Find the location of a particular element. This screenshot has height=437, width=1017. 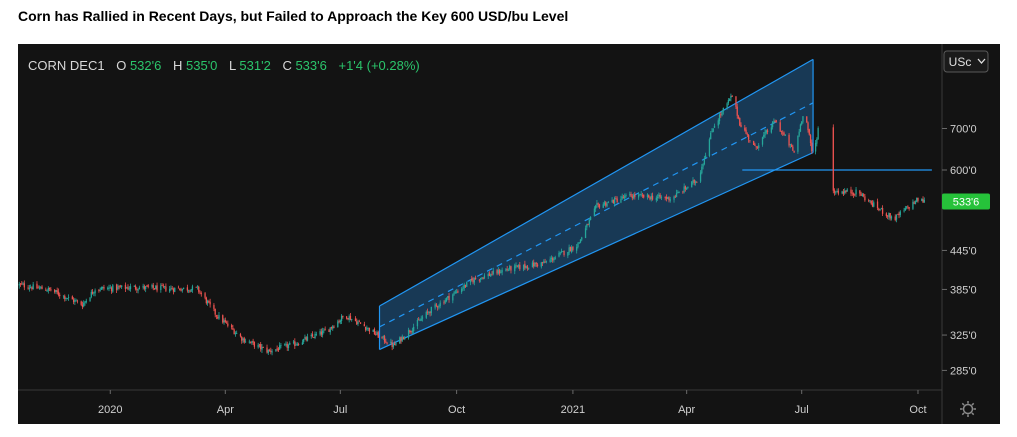

unit-selector-bg is located at coordinates (966, 61).